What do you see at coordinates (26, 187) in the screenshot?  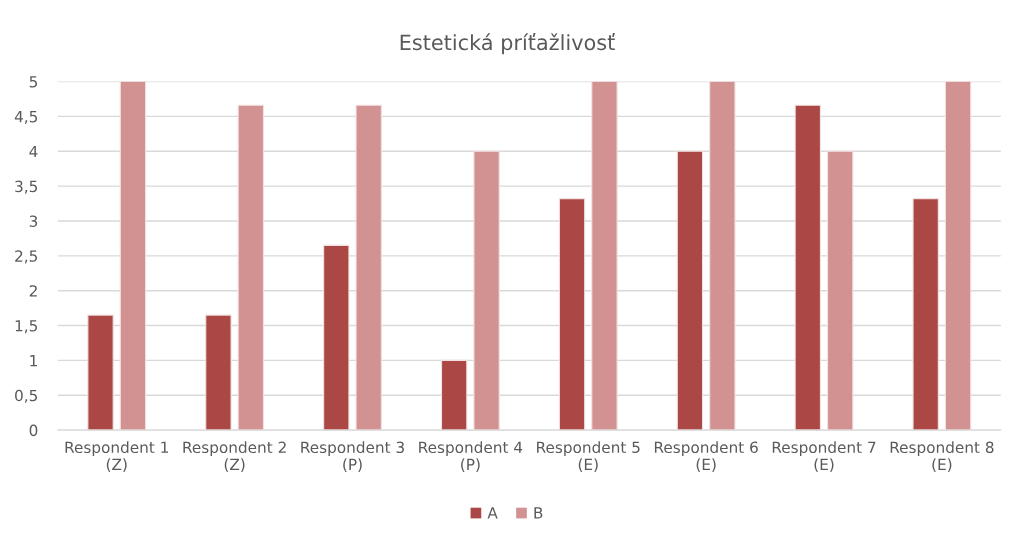 I see `y-tick-label: 3,5` at bounding box center [26, 187].